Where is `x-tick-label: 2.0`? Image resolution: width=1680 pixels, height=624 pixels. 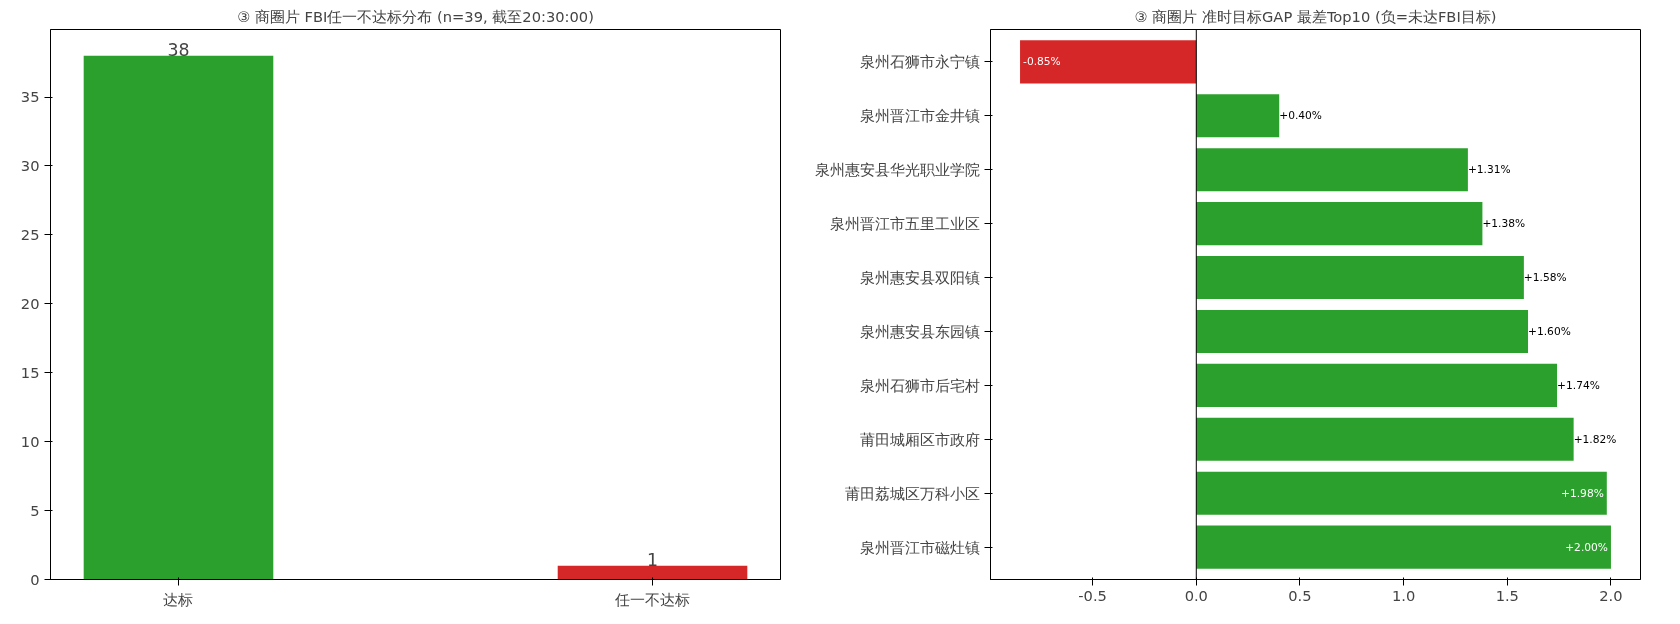 x-tick-label: 2.0 is located at coordinates (1611, 595).